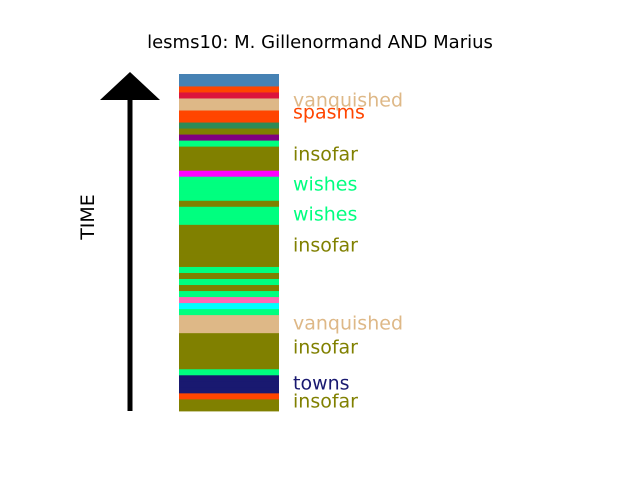  Describe the element at coordinates (329, 112) in the screenshot. I see `segment-label: spasms` at that location.